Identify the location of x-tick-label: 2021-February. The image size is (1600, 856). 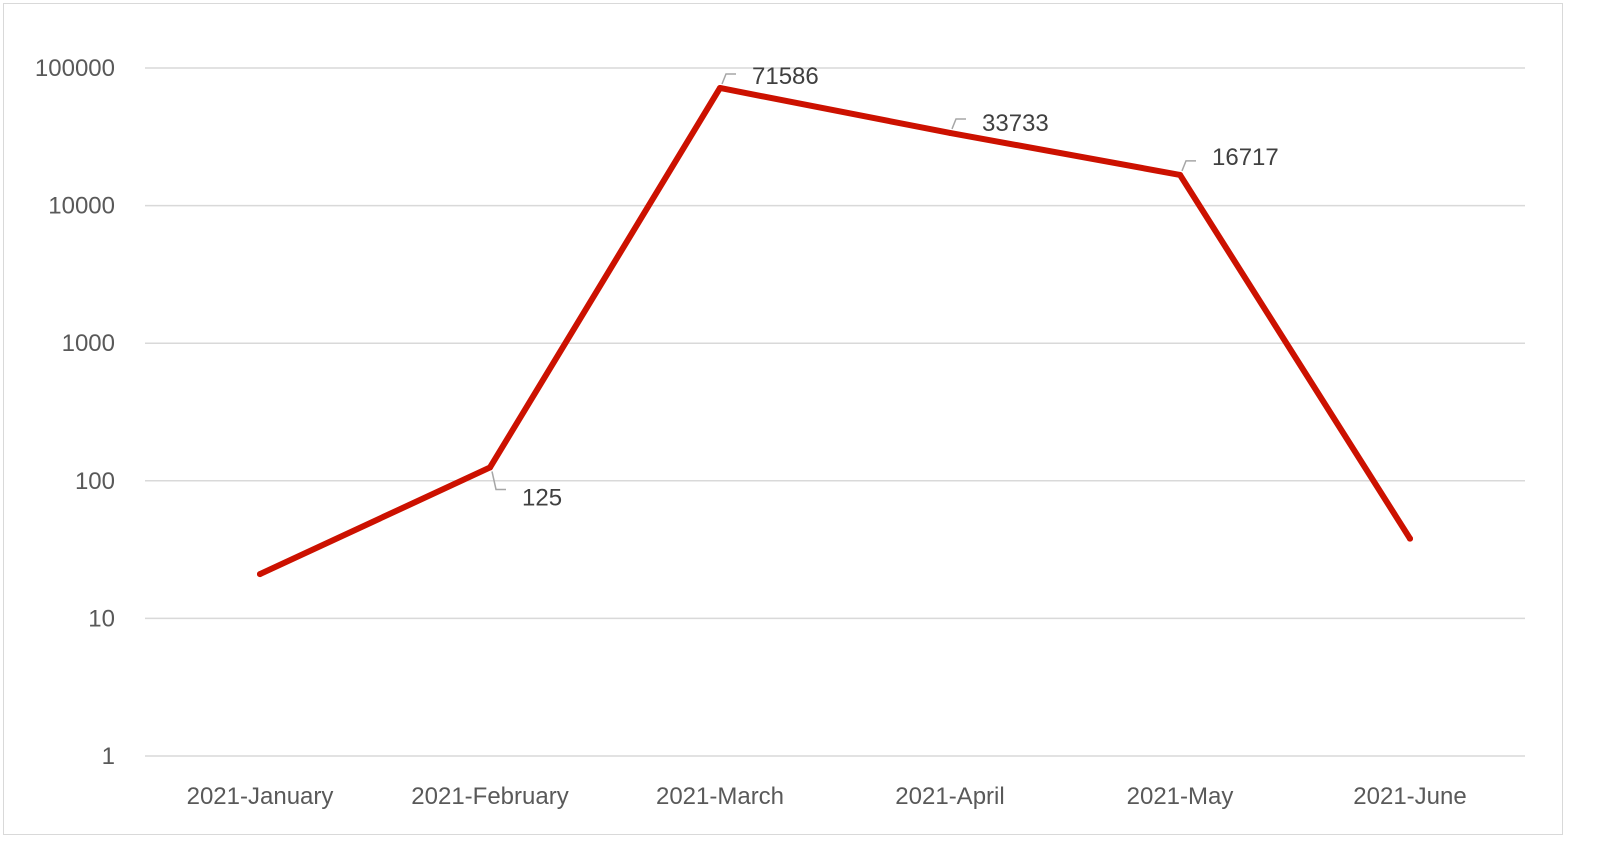
(489, 796).